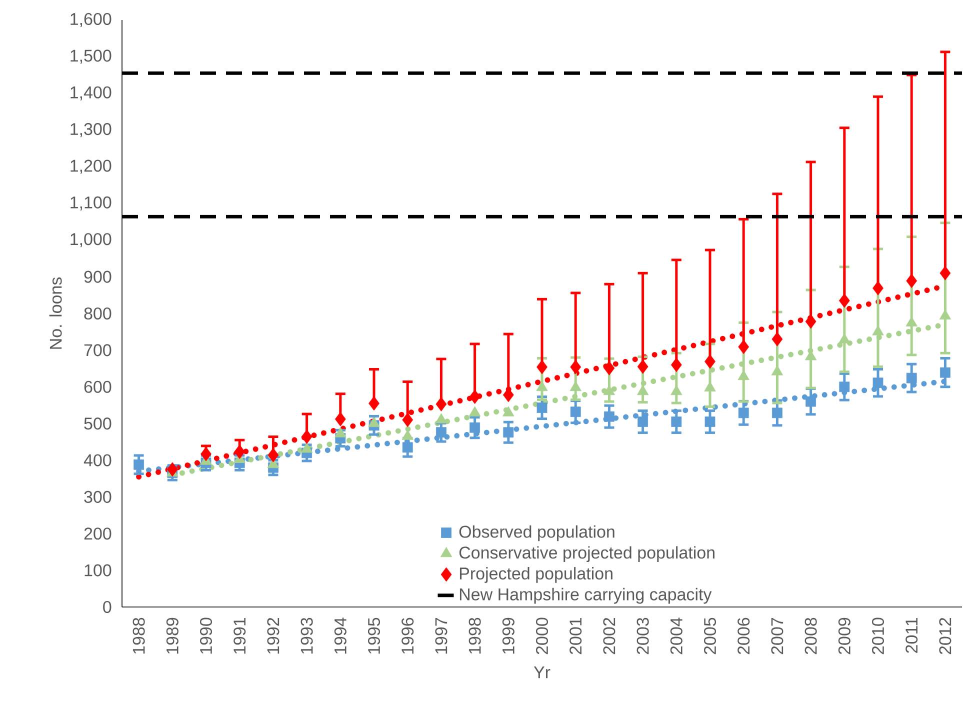  What do you see at coordinates (542, 636) in the screenshot?
I see `x-tick-label: 2000` at bounding box center [542, 636].